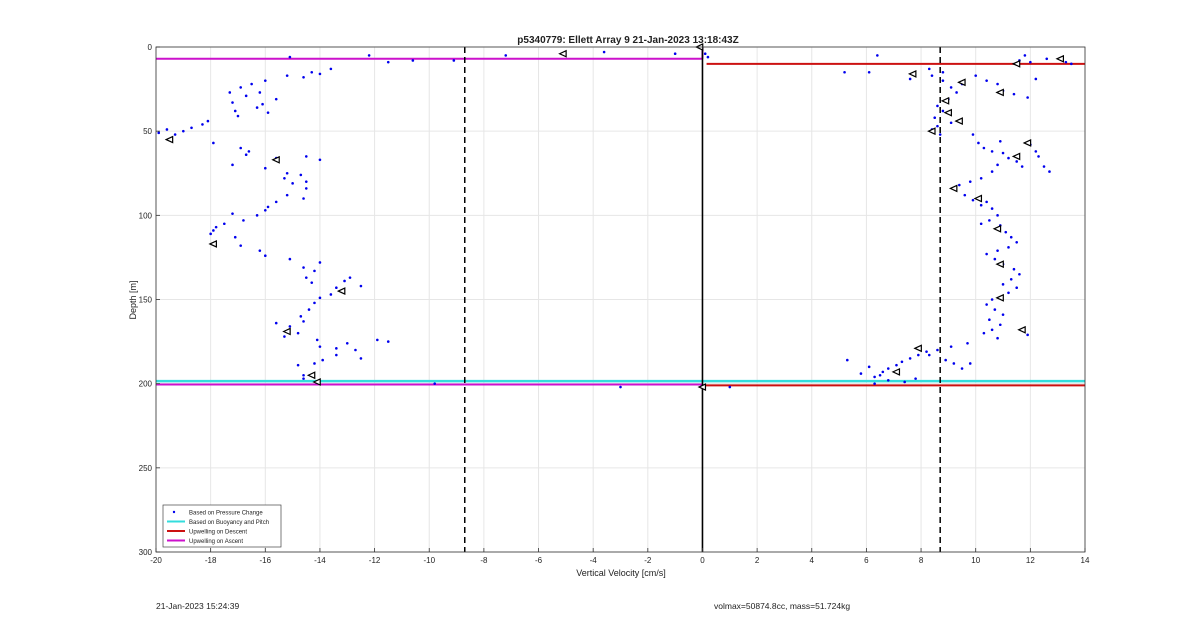  I want to click on x-tick-label: 10, so click(975, 560).